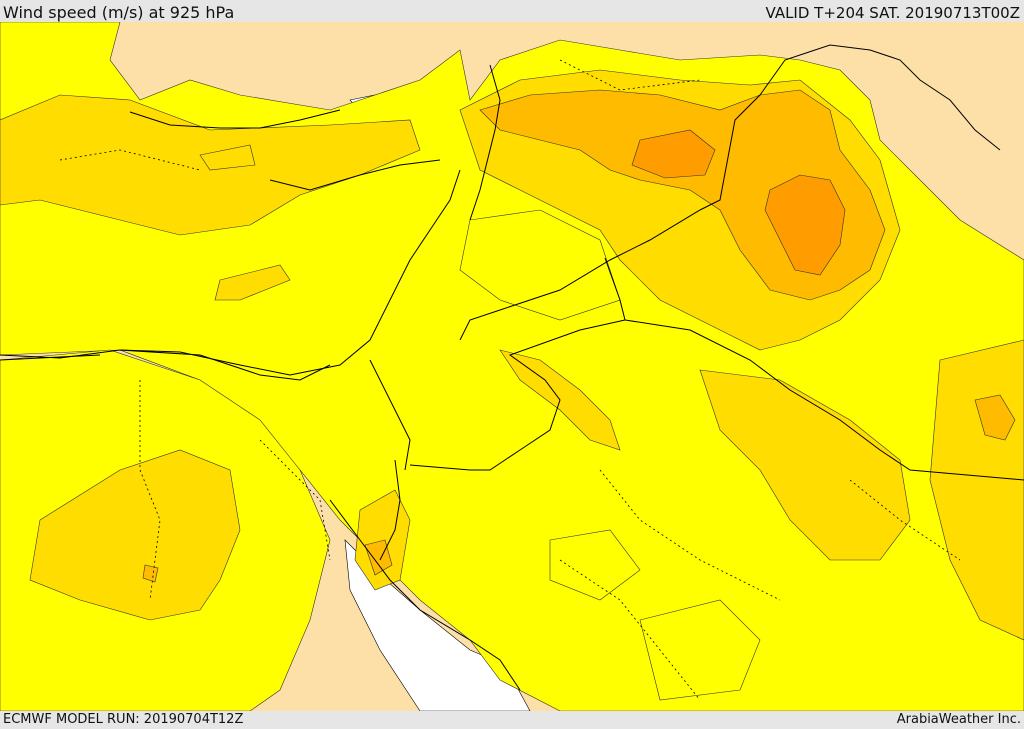 The height and width of the screenshot is (729, 1024). Describe the element at coordinates (738, 202) in the screenshot. I see `wind-zone-dark-orange` at that location.